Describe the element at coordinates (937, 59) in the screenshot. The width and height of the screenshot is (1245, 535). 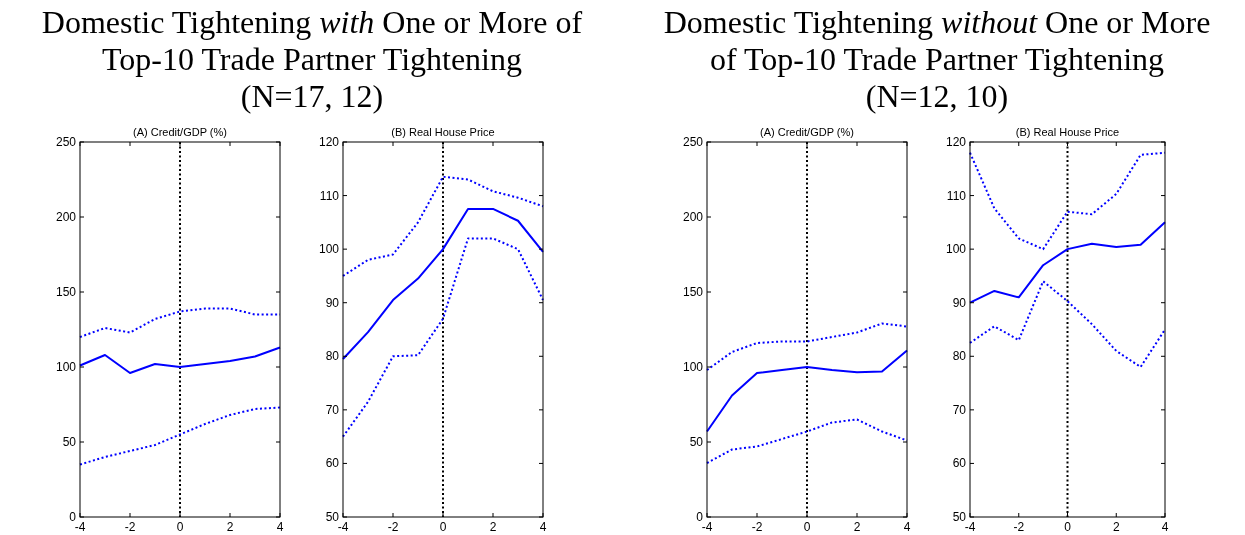
I see `chart-title: Domestic Tightening without One or More of Top-10 Trade Partner Tightening (N=12, 10)` at that location.